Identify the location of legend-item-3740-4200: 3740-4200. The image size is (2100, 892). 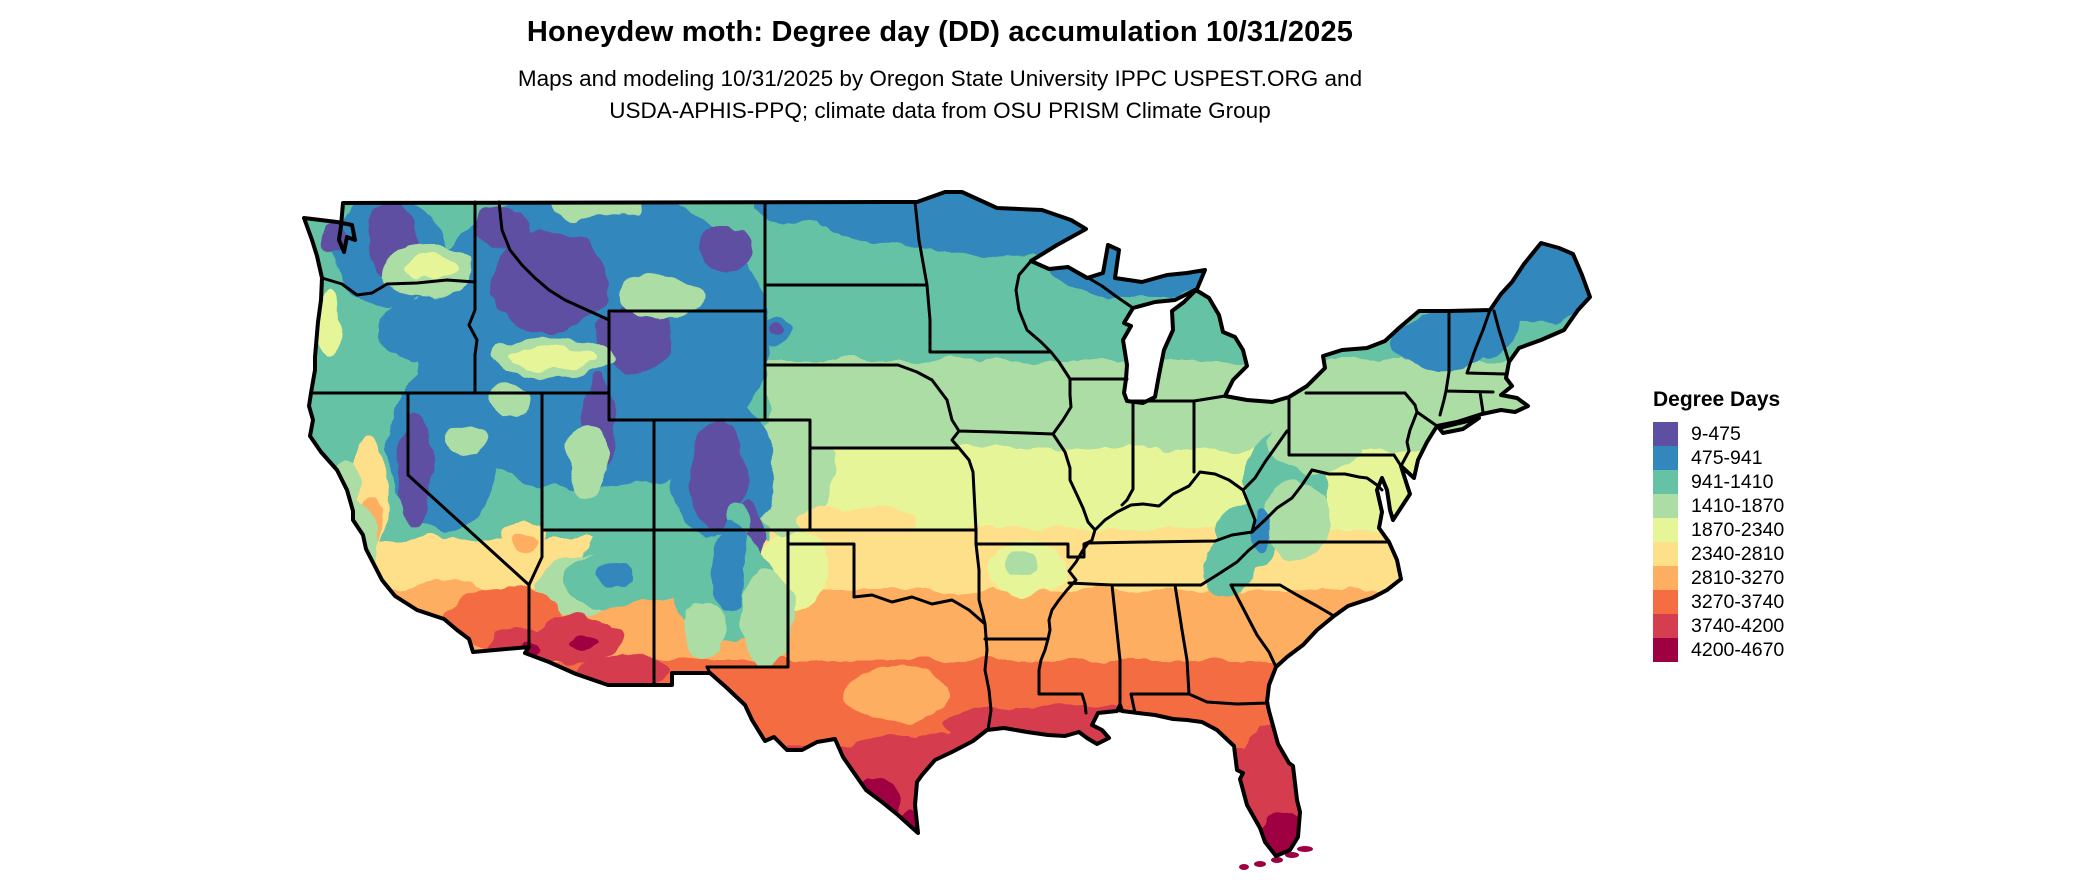
(1718, 626).